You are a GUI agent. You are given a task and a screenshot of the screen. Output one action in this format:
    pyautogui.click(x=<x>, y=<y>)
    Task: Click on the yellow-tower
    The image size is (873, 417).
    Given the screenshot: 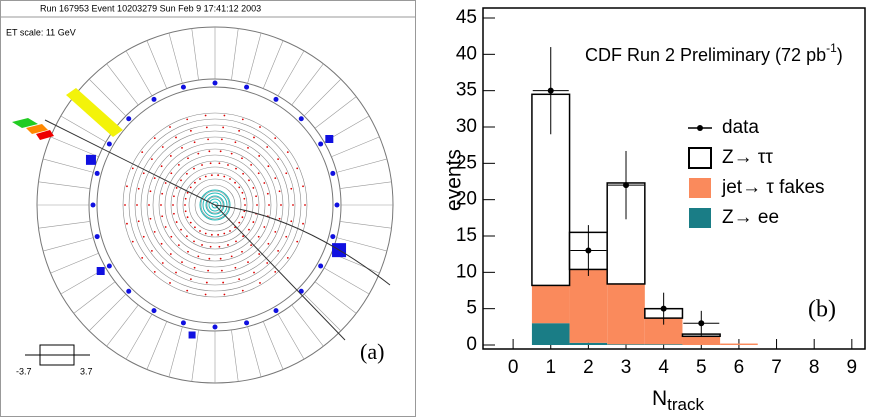 What is the action you would take?
    pyautogui.click(x=94, y=112)
    